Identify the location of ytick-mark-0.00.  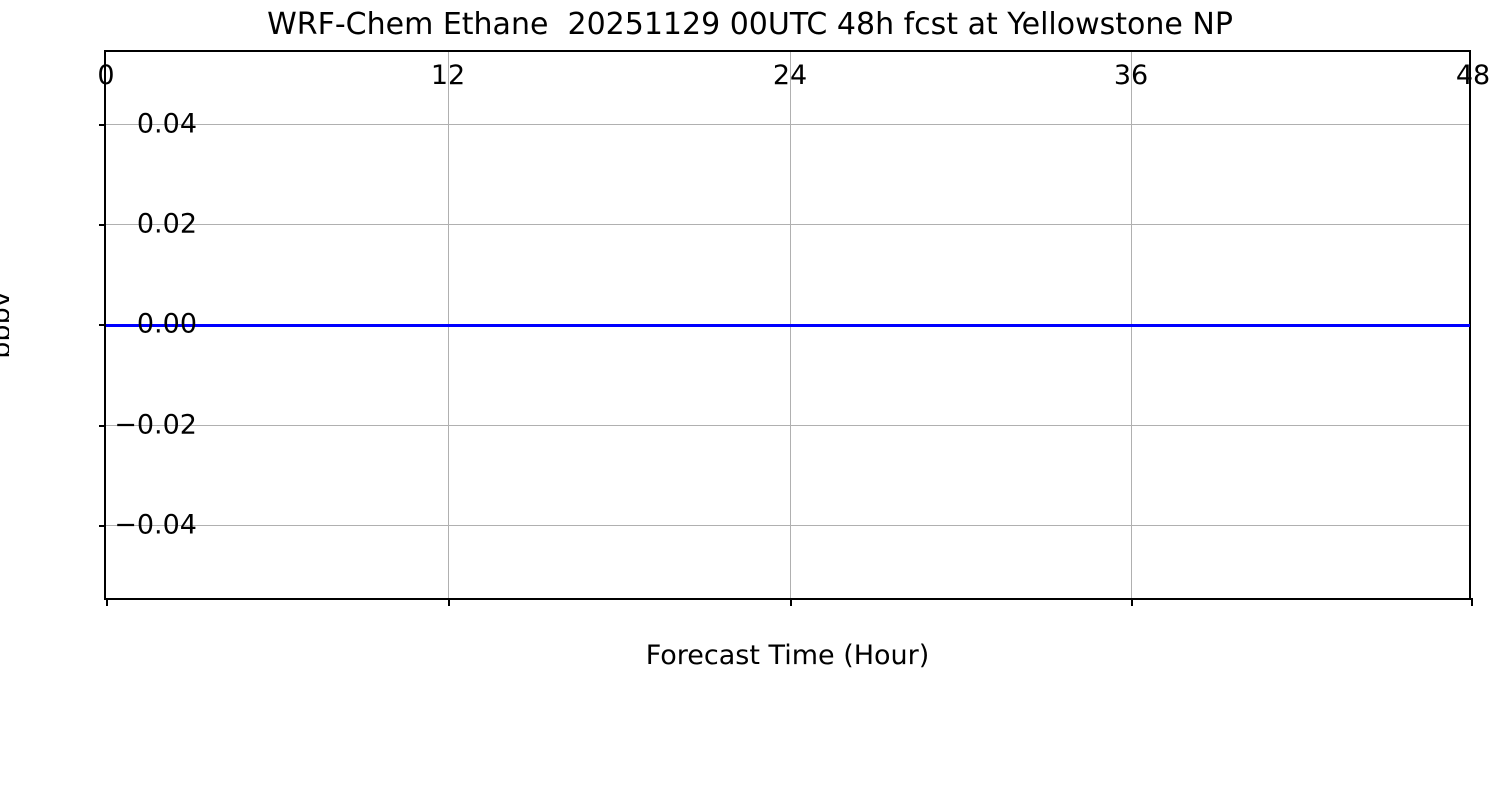
(102, 325).